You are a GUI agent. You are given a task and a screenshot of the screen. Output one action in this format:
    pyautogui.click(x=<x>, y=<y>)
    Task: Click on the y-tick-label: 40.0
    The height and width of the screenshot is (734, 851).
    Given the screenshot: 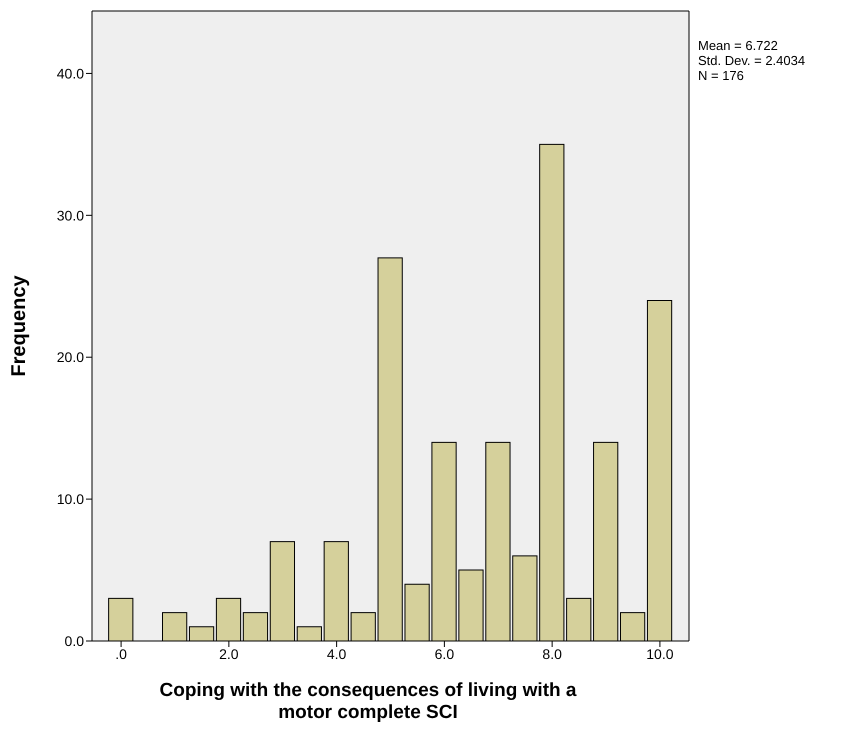 What is the action you would take?
    pyautogui.click(x=70, y=73)
    